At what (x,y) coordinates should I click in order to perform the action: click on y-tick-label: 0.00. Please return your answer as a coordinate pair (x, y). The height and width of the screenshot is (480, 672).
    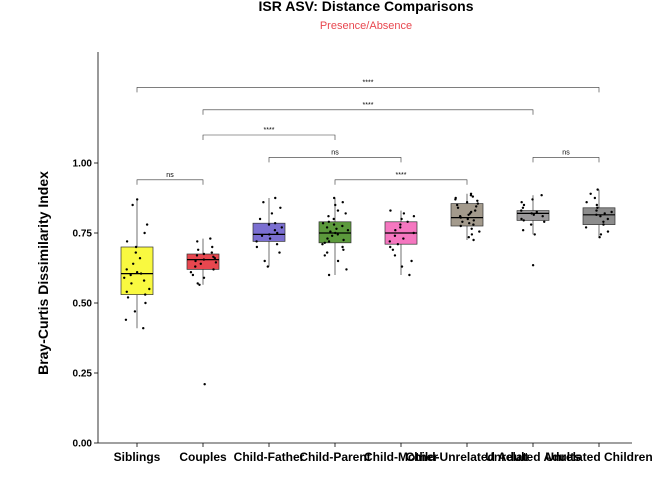
    Looking at the image, I should click on (83, 444).